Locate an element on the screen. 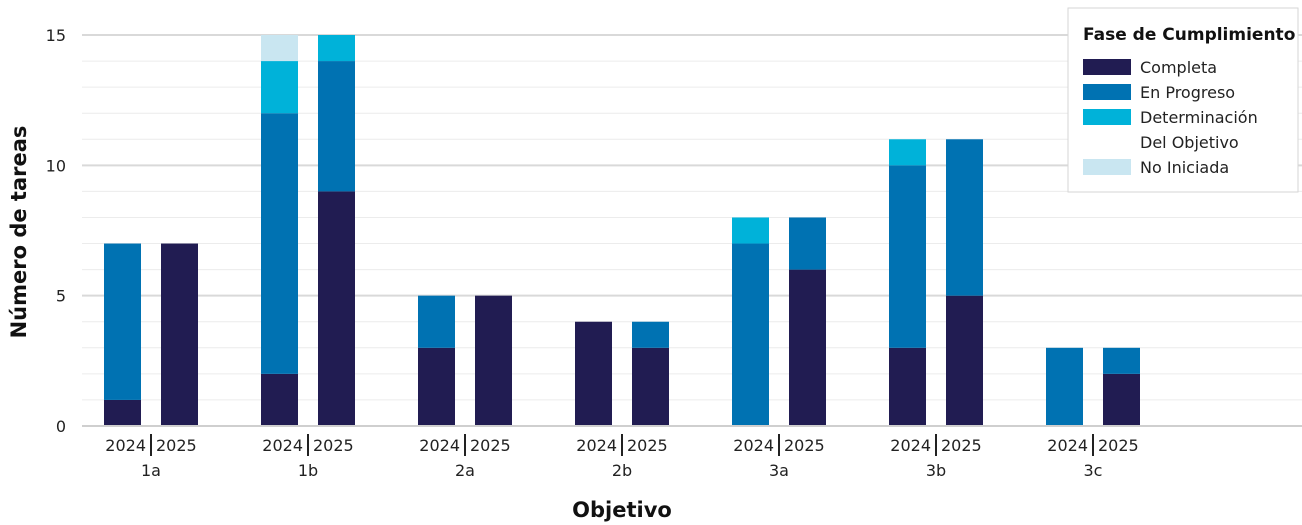 Image resolution: width=1302 pixels, height=525 pixels. x-category-label: 3c is located at coordinates (1093, 470).